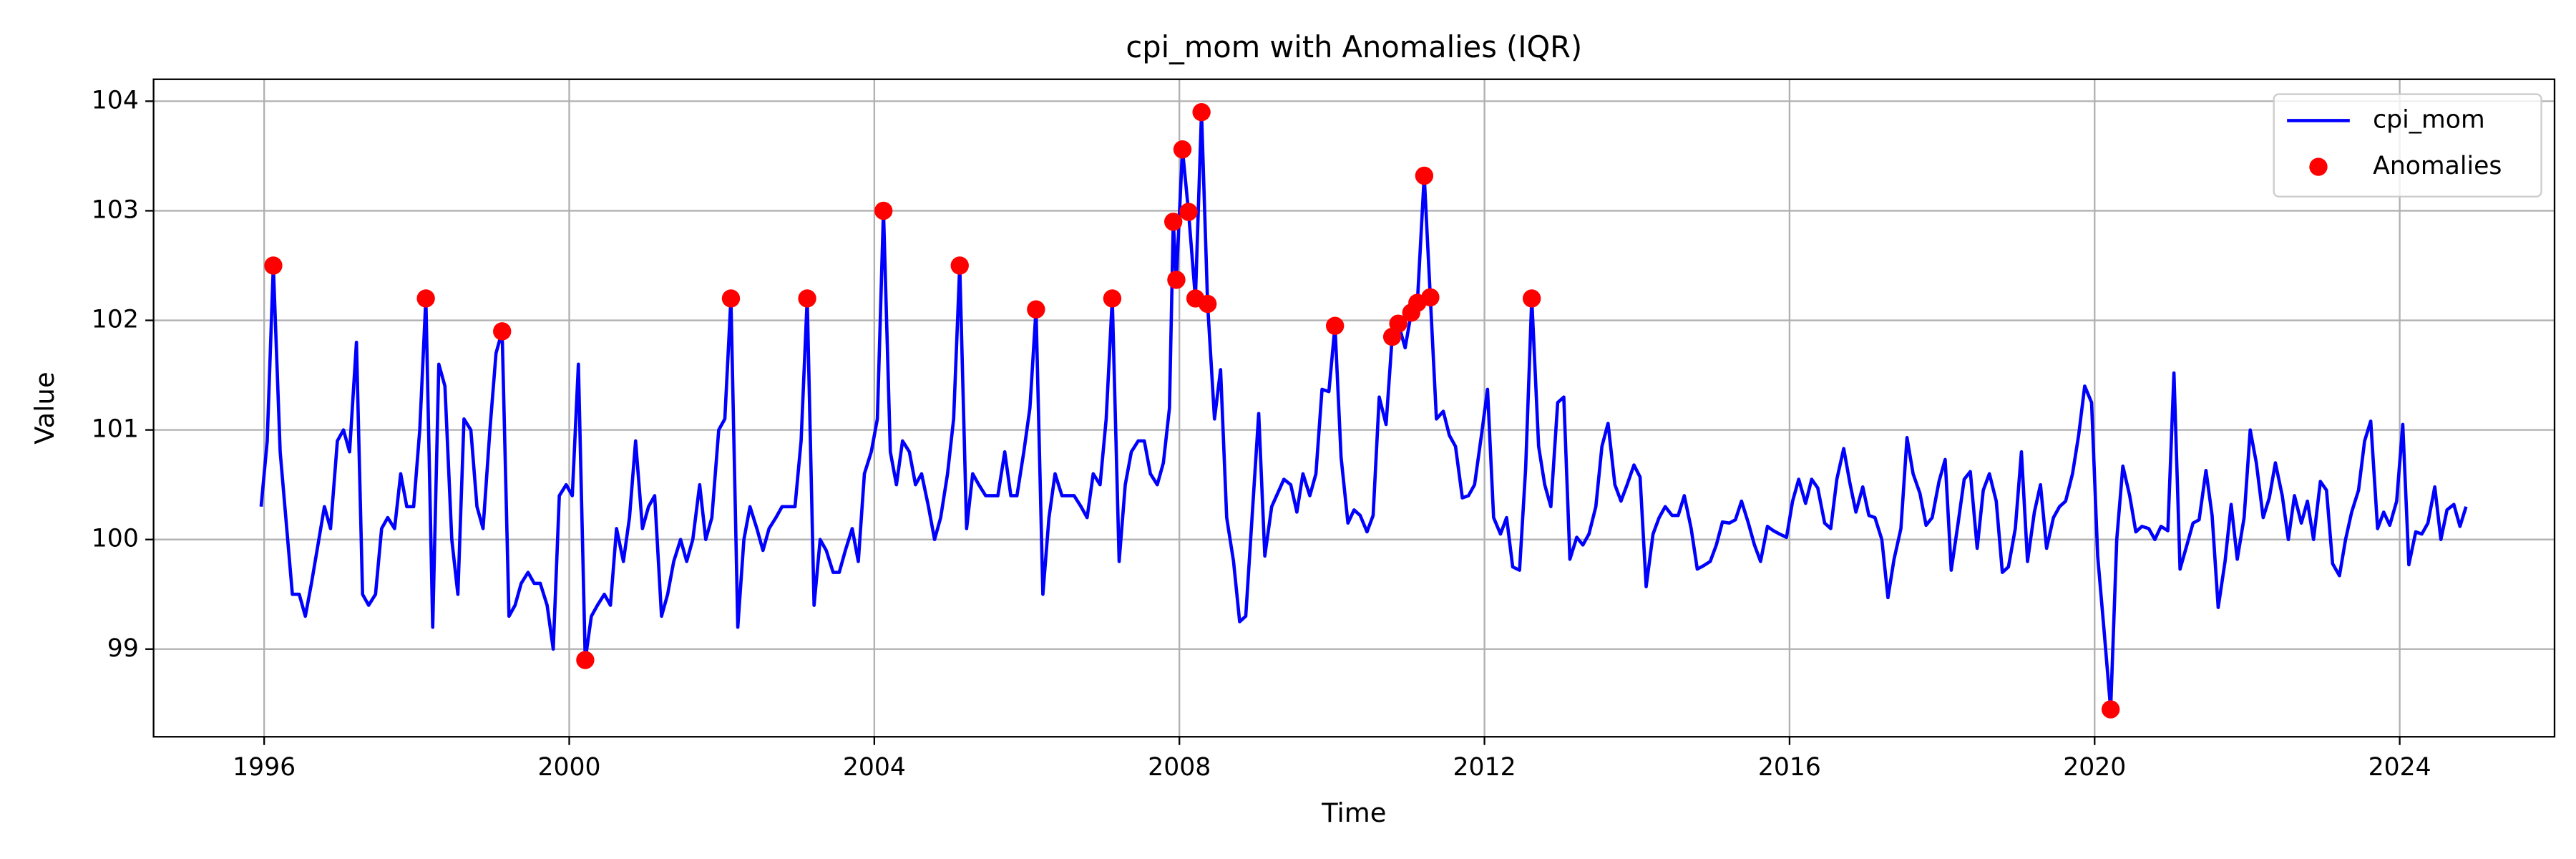 This screenshot has width=2576, height=859. I want to click on x-tick-label: 2024, so click(2399, 767).